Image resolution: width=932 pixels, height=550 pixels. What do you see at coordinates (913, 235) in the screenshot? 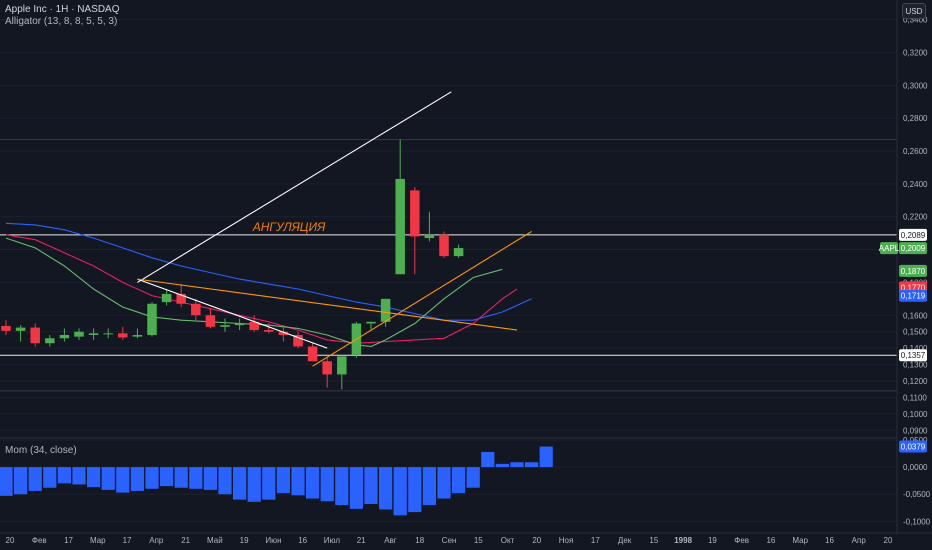
I see `price-badge-label: 0,2089` at bounding box center [913, 235].